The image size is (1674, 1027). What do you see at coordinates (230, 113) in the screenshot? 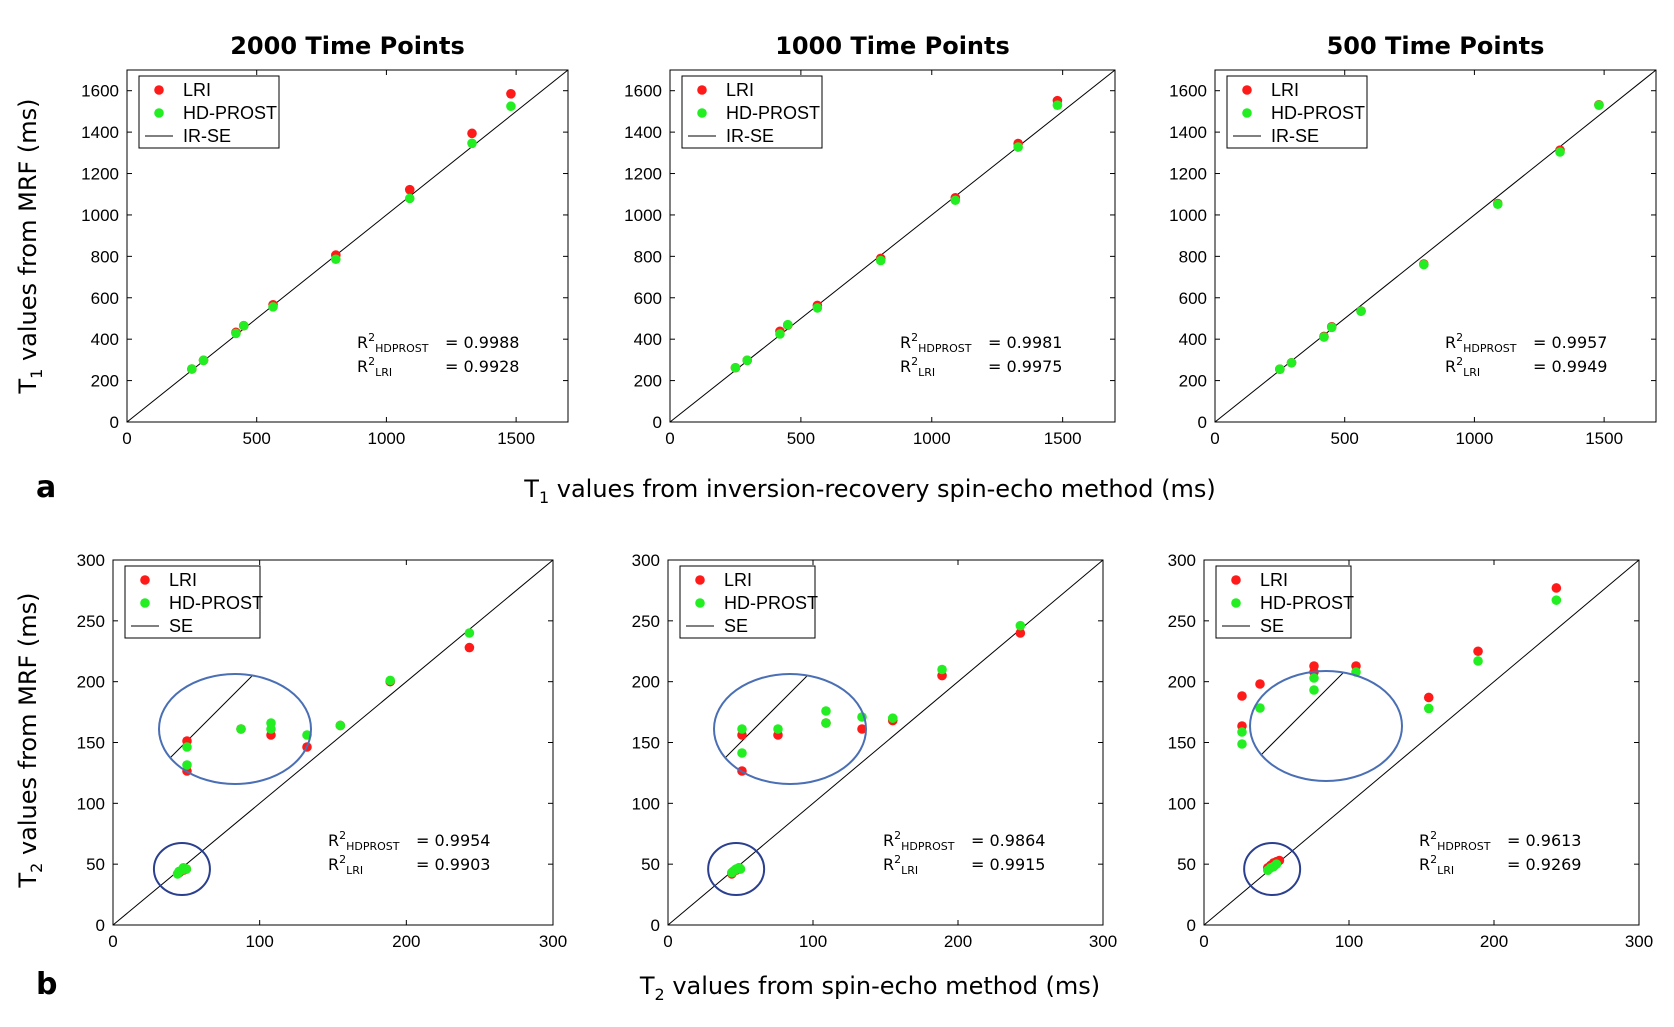
I see `panel-1-legend-label-1: HD-PROST` at bounding box center [230, 113].